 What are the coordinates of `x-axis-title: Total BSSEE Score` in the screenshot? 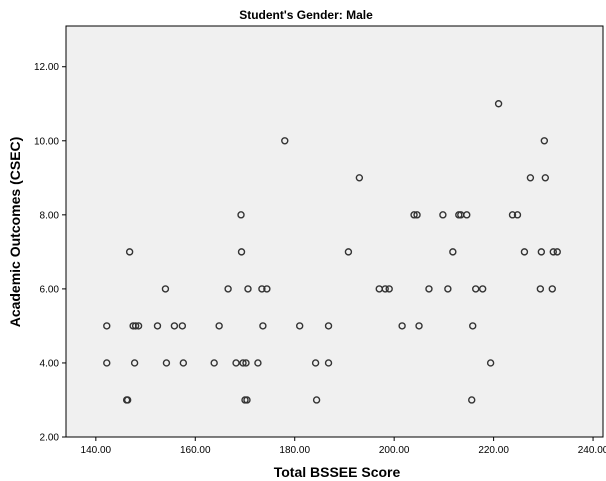 It's located at (337, 472).